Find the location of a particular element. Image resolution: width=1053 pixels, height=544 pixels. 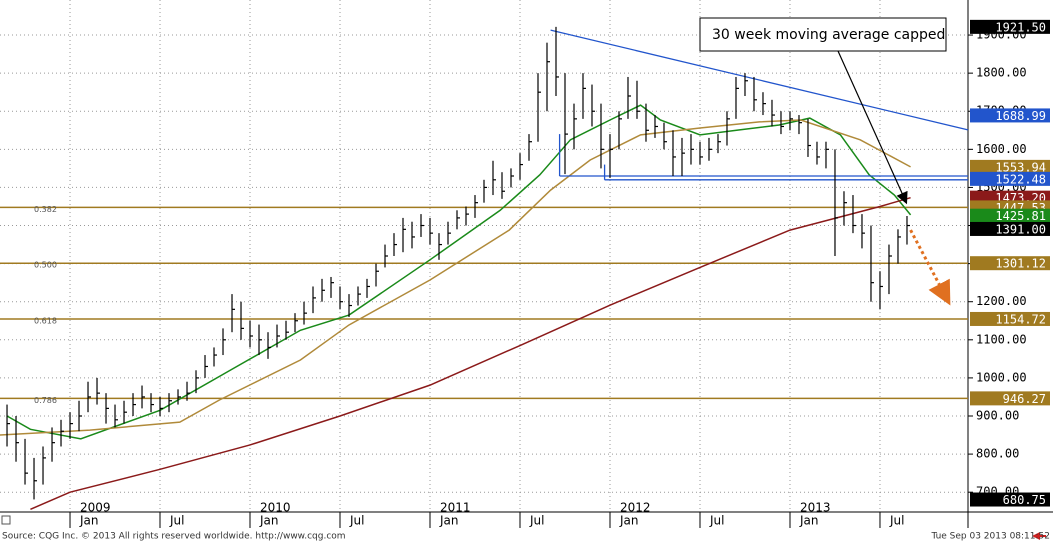

year-label: 2012 is located at coordinates (635, 508).